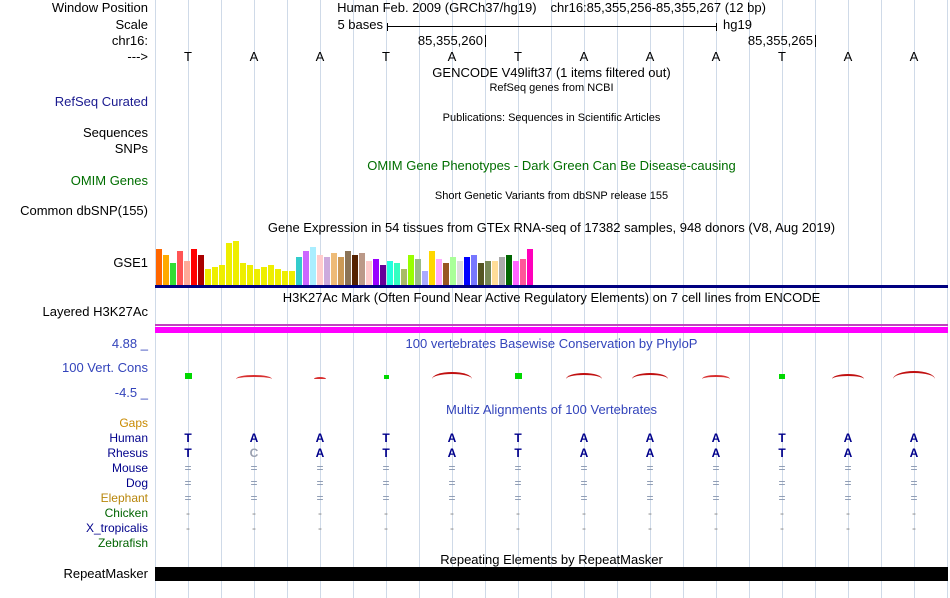 The height and width of the screenshot is (598, 950). I want to click on species-label-chicken: Chicken, so click(126, 513).